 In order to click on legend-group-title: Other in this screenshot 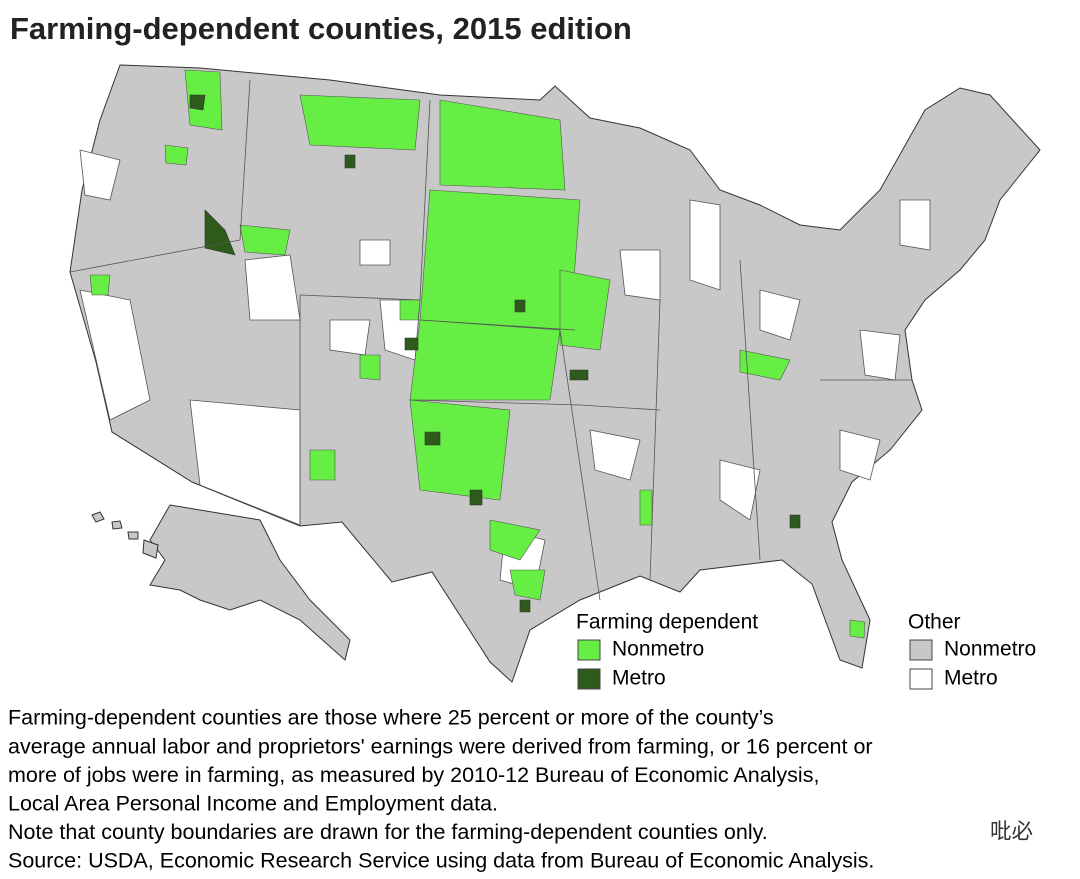, I will do `click(934, 622)`.